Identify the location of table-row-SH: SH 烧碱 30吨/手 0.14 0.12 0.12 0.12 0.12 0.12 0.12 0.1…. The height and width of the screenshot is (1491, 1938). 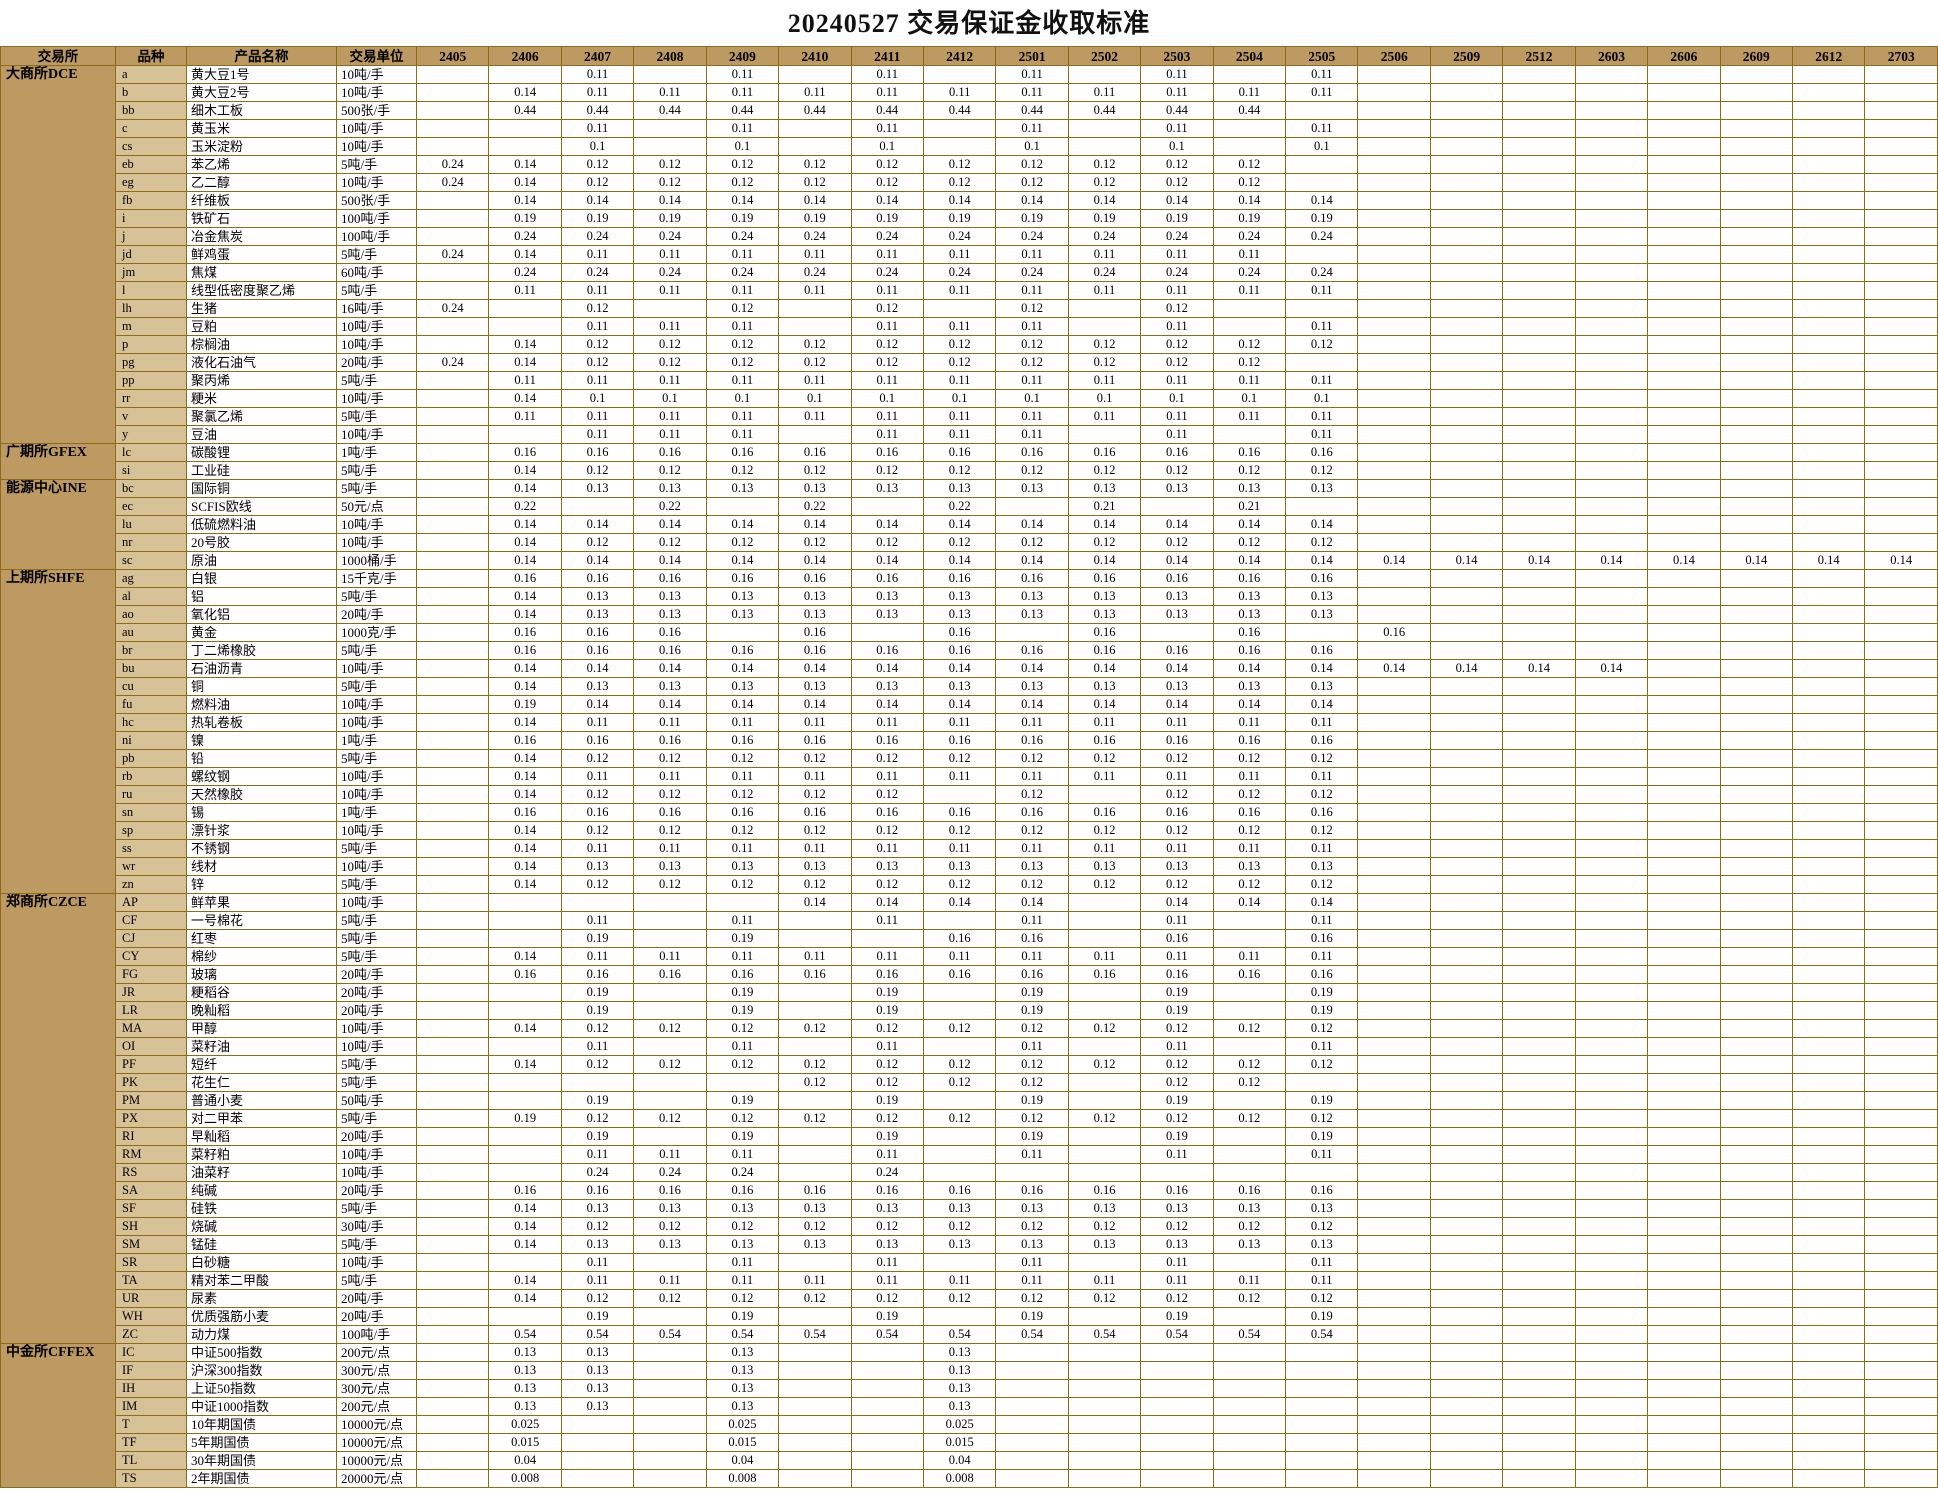
(969, 1226).